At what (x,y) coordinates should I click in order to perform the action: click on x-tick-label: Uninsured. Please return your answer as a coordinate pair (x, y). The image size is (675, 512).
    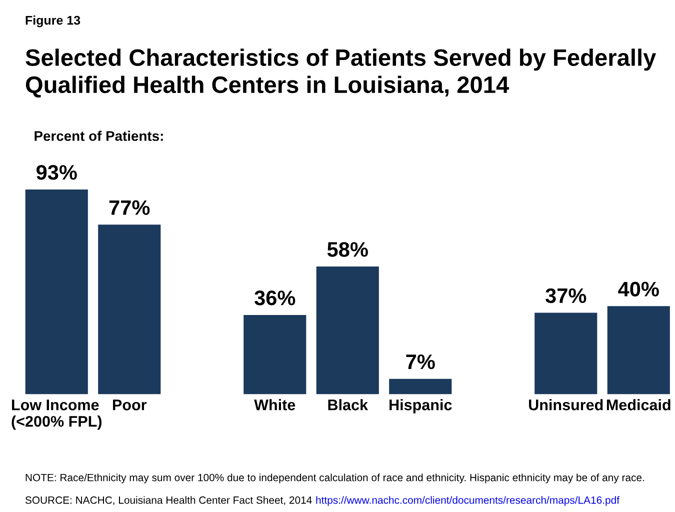
    Looking at the image, I should click on (566, 404).